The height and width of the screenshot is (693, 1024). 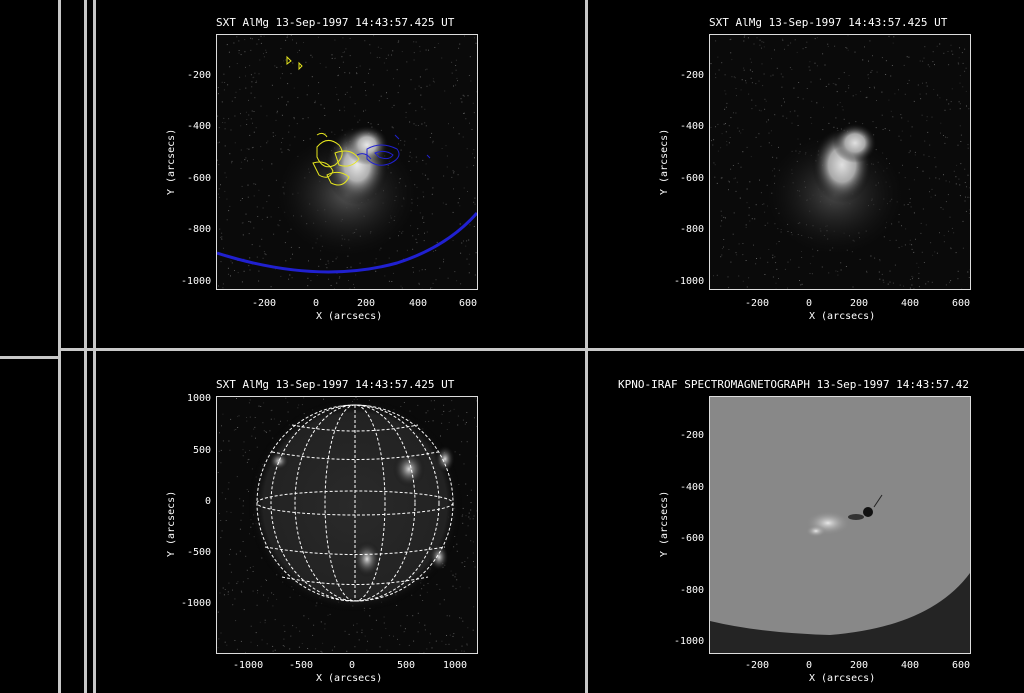 I want to click on vertical-divider, so click(x=586, y=346).